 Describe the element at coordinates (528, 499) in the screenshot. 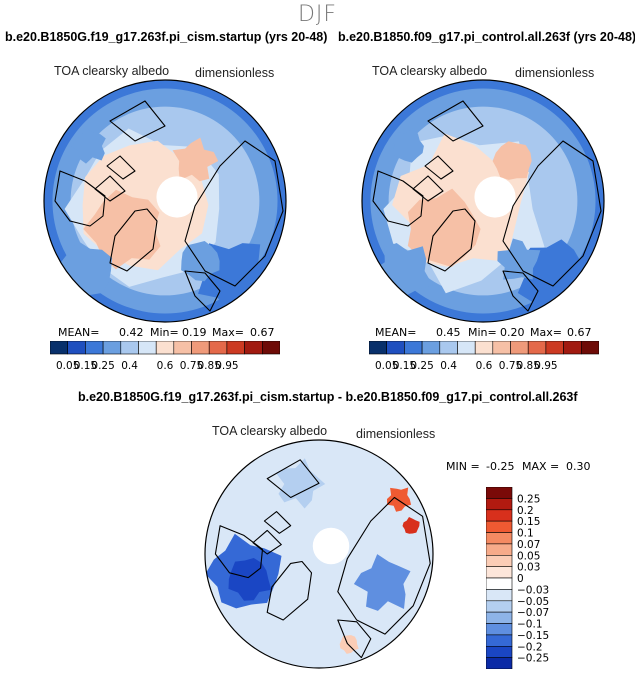

I see `panel3-colorbar-tick-label: 0.25` at that location.